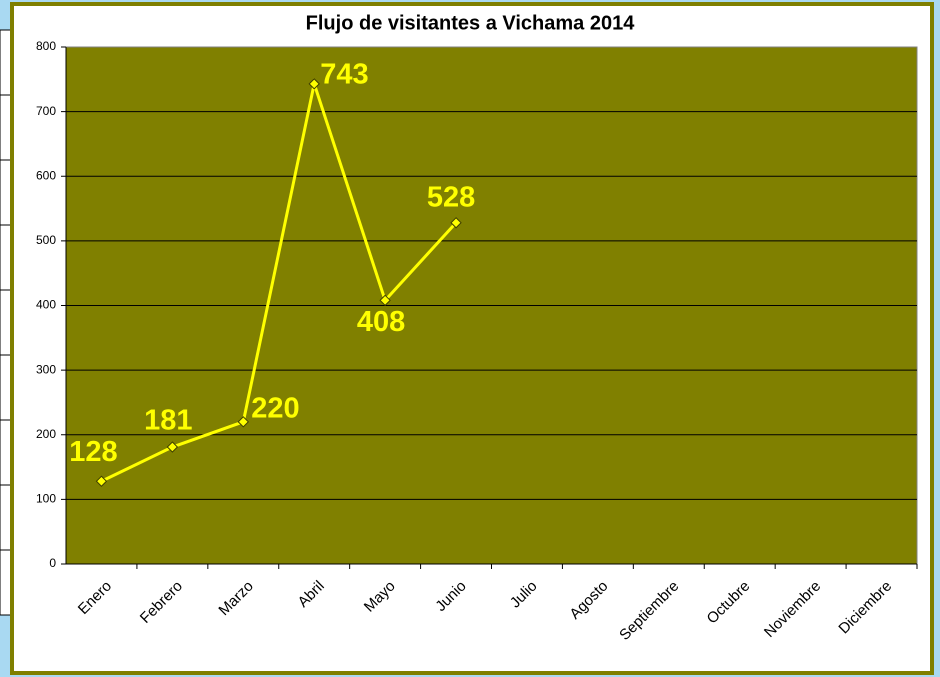 The height and width of the screenshot is (677, 940). Describe the element at coordinates (52, 563) in the screenshot. I see `y-tick-label: 0` at that location.